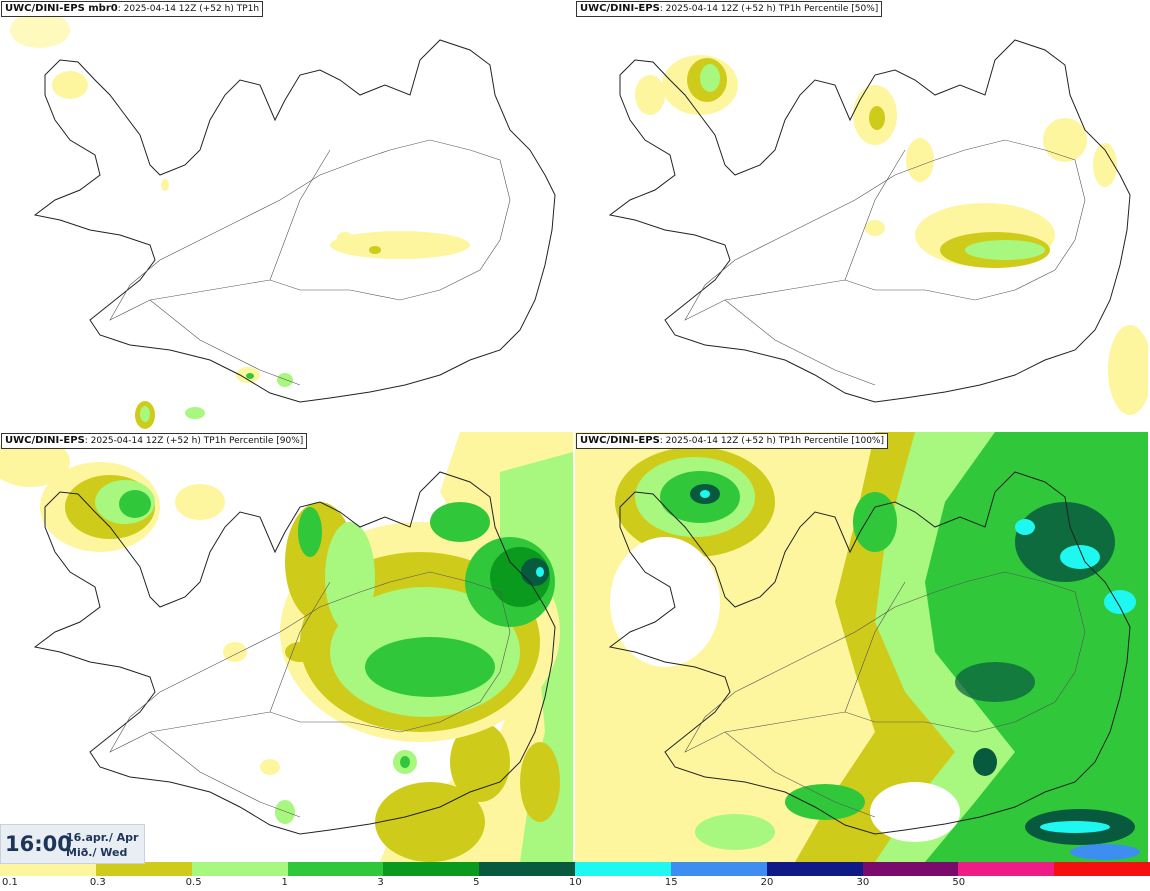  Describe the element at coordinates (10, 882) in the screenshot. I see `legend-tick-label: 0.1` at that location.